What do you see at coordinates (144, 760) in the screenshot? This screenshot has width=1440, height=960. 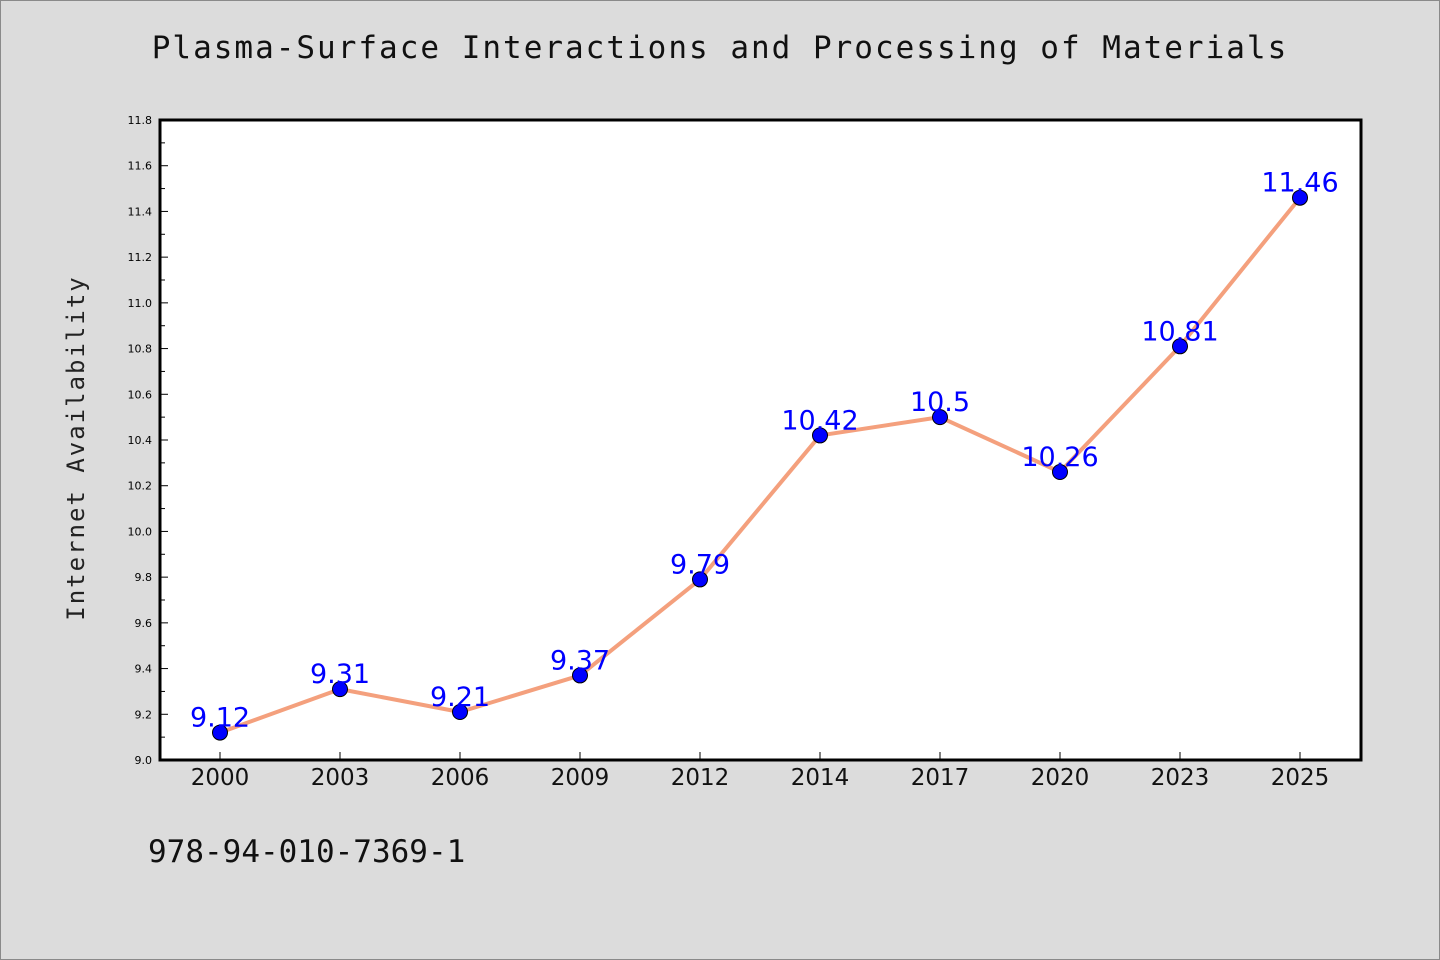 I see `y-tick-label: 9.0` at bounding box center [144, 760].